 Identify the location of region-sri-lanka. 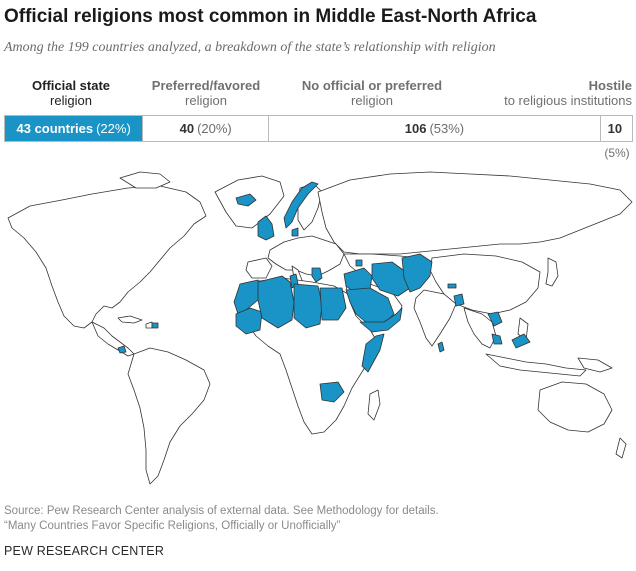
(441, 347).